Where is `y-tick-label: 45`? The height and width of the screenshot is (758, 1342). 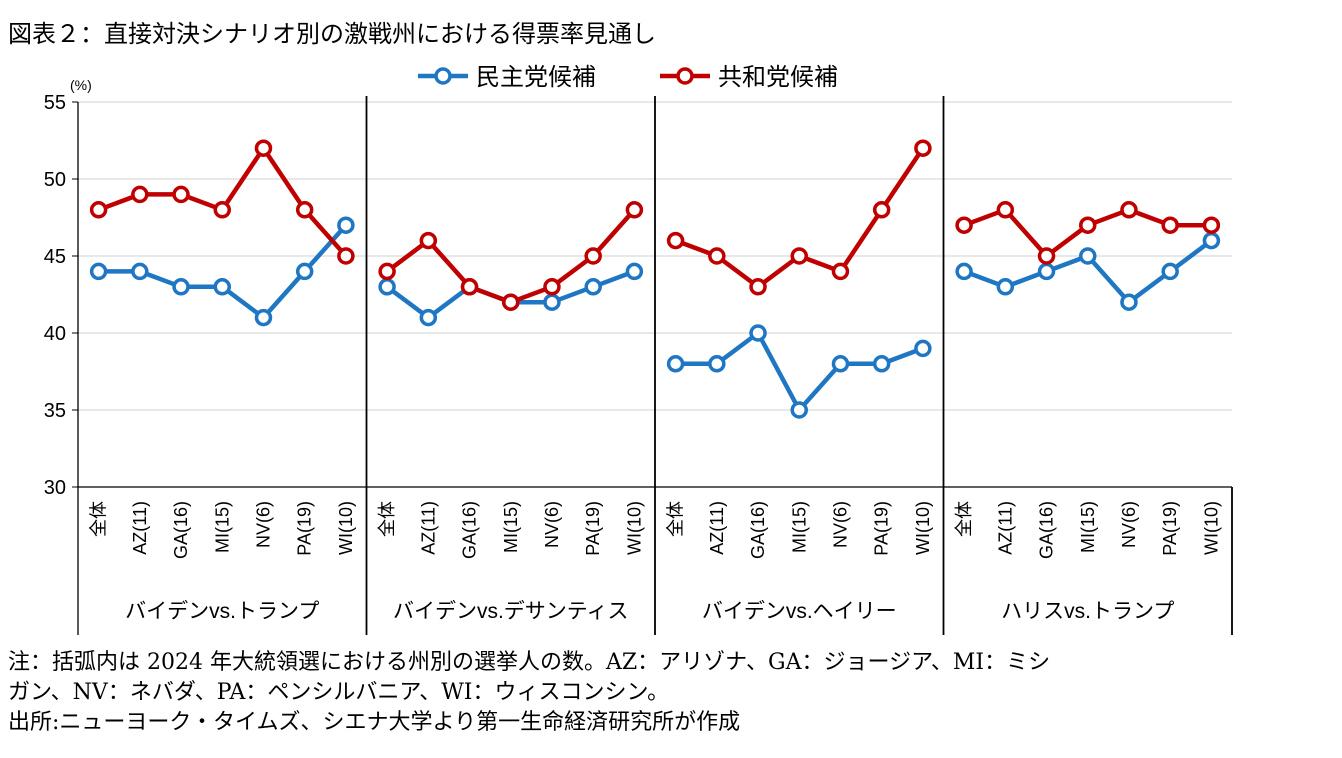
y-tick-label: 45 is located at coordinates (55, 257).